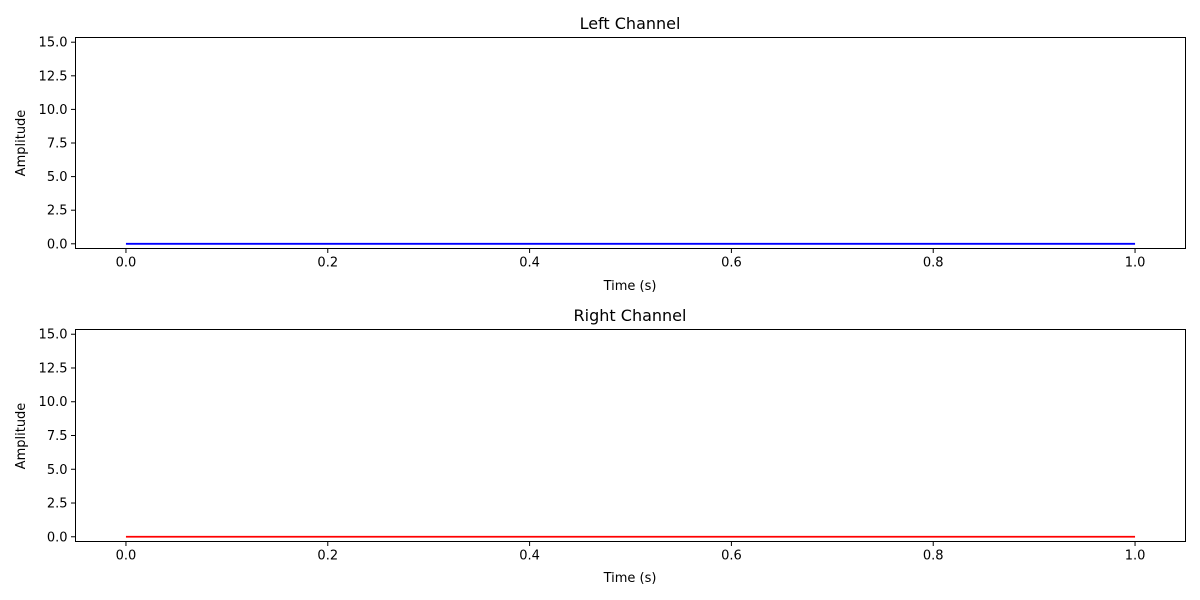 The width and height of the screenshot is (1200, 600). I want to click on chart-title: Left Channel, so click(630, 23).